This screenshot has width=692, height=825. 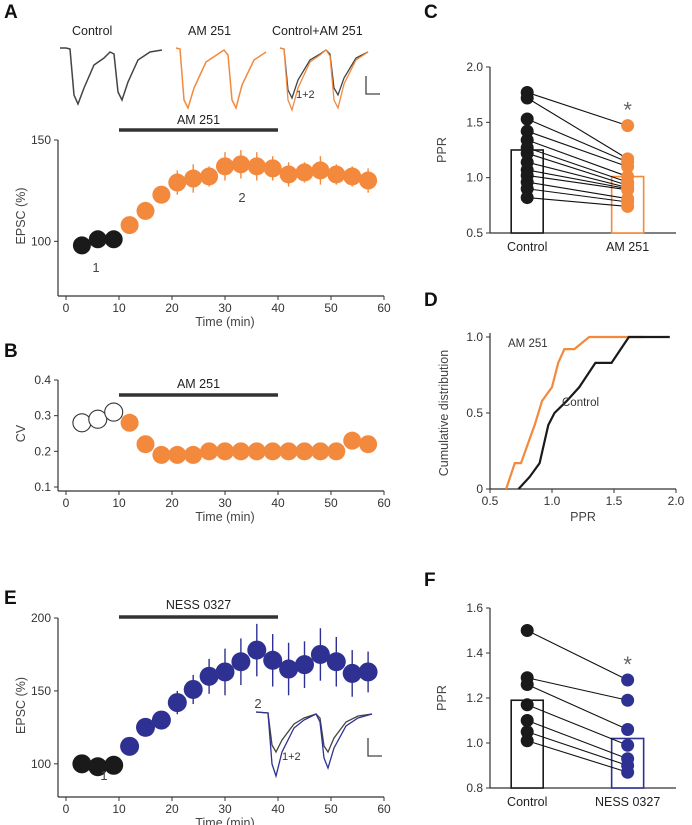 What do you see at coordinates (305, 95) in the screenshot?
I see `overlay-tag: 1+2` at bounding box center [305, 95].